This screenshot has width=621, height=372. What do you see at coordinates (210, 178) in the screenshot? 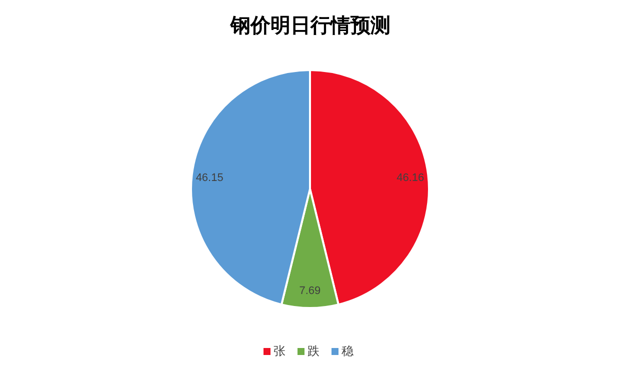
I see `data-label: 46.15` at bounding box center [210, 178].